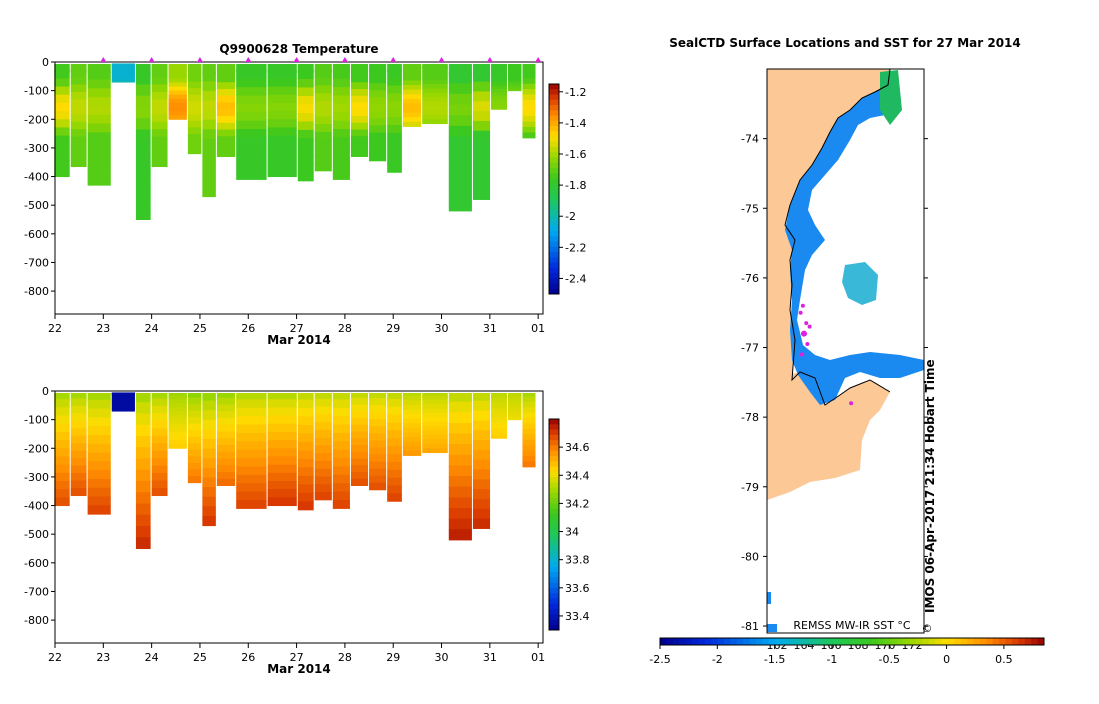 This screenshot has width=1099, height=704. I want to click on panel0-xtick-label: 26, so click(248, 328).